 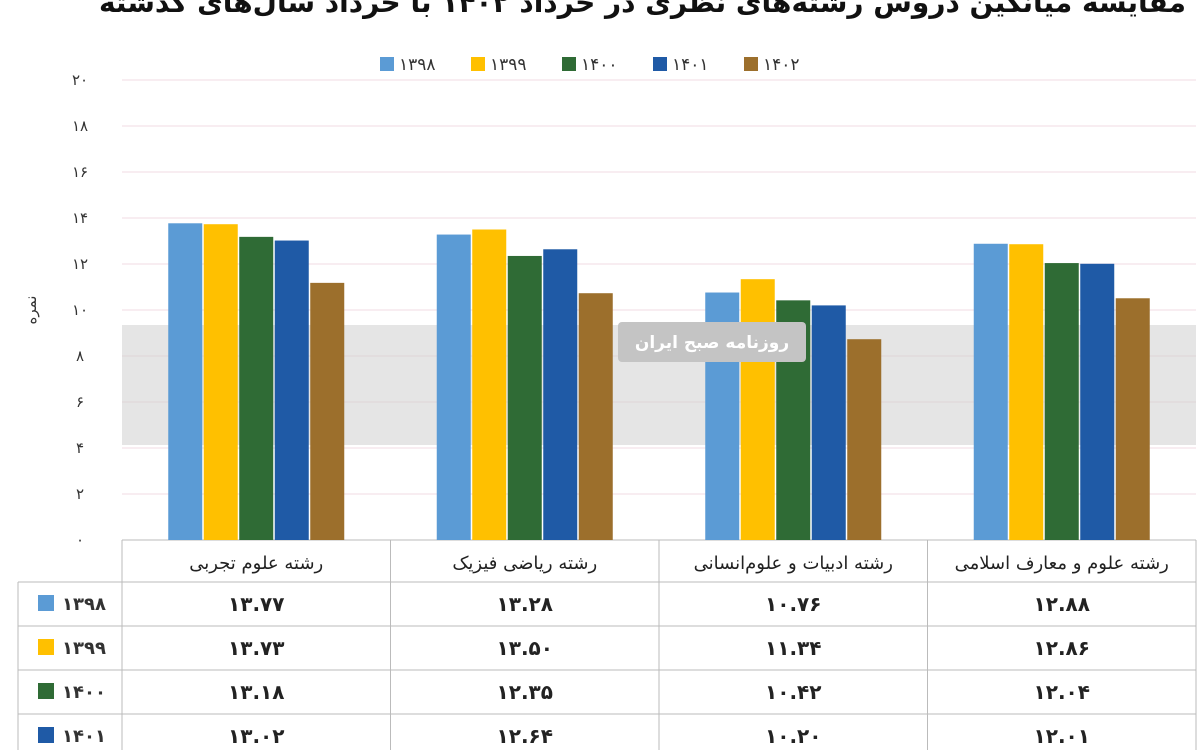 What do you see at coordinates (793, 604) in the screenshot?
I see `table-cell: ۱۰.۷۶` at bounding box center [793, 604].